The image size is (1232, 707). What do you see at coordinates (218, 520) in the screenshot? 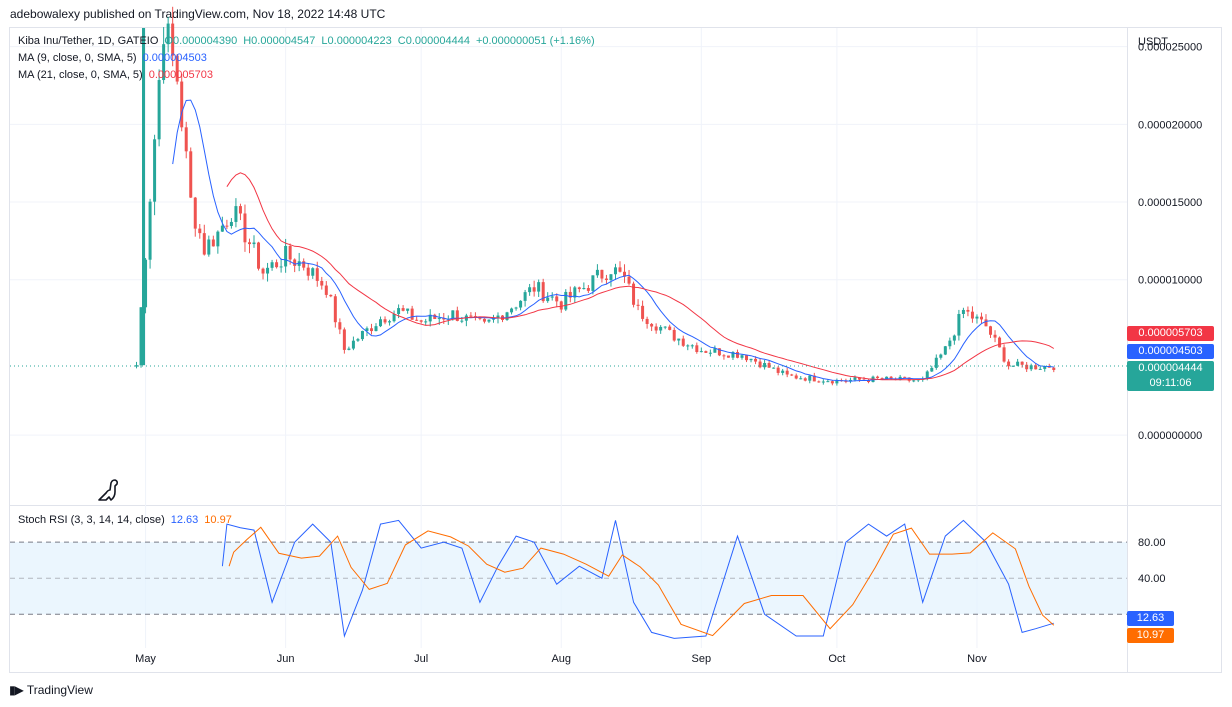
I see `legend-rsi-d: 10.97` at bounding box center [218, 520].